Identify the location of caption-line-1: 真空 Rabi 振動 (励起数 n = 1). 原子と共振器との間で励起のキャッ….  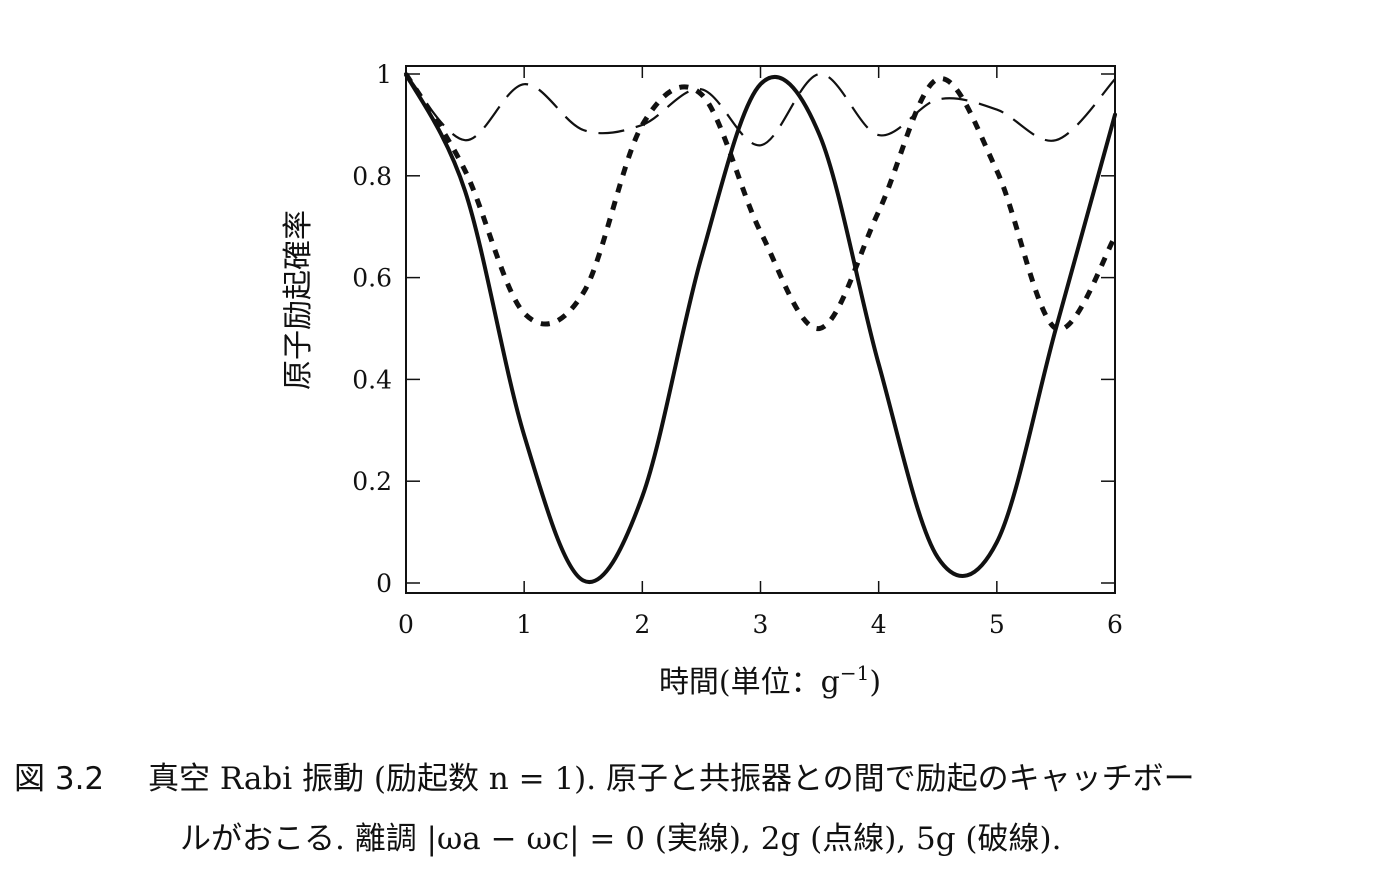
(671, 779).